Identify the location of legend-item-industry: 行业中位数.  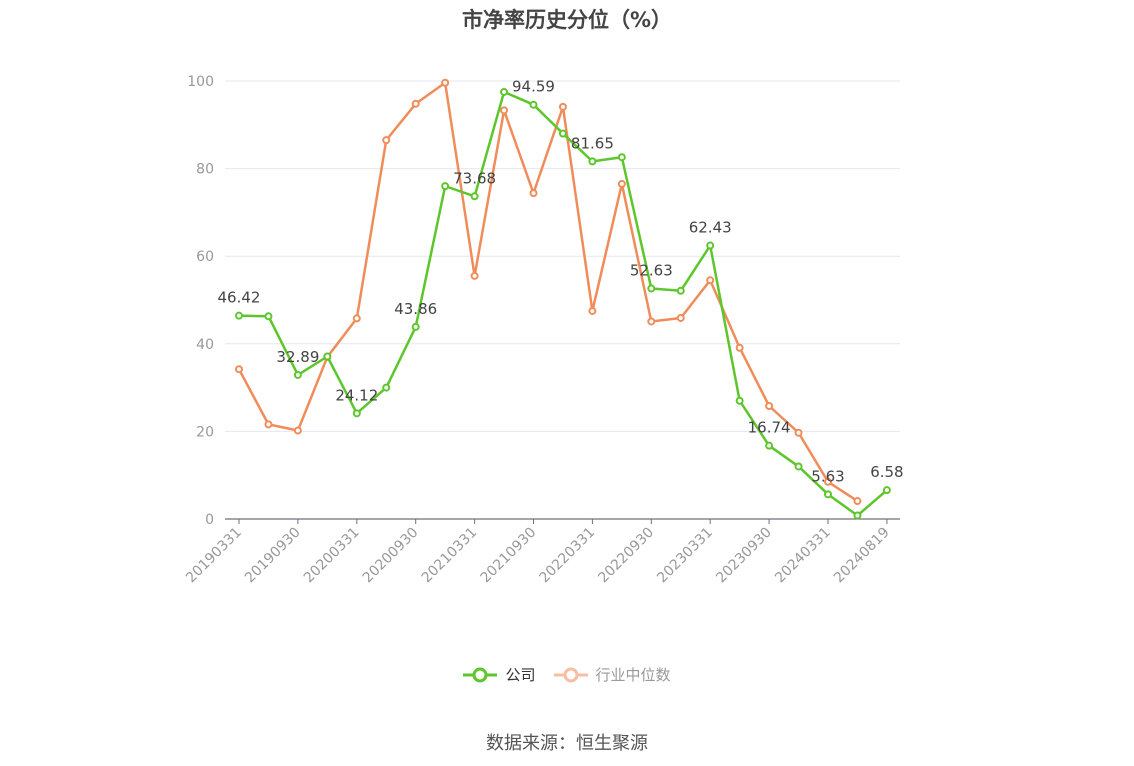
(612, 674).